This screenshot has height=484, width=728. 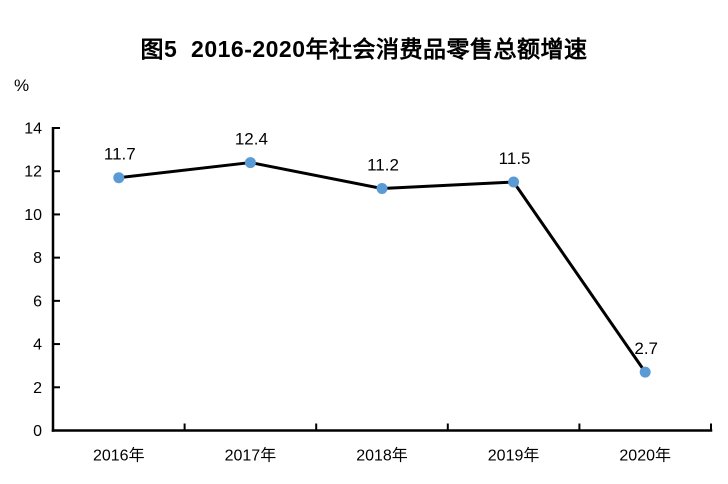 What do you see at coordinates (37, 258) in the screenshot?
I see `y-axis-tick-label: 8` at bounding box center [37, 258].